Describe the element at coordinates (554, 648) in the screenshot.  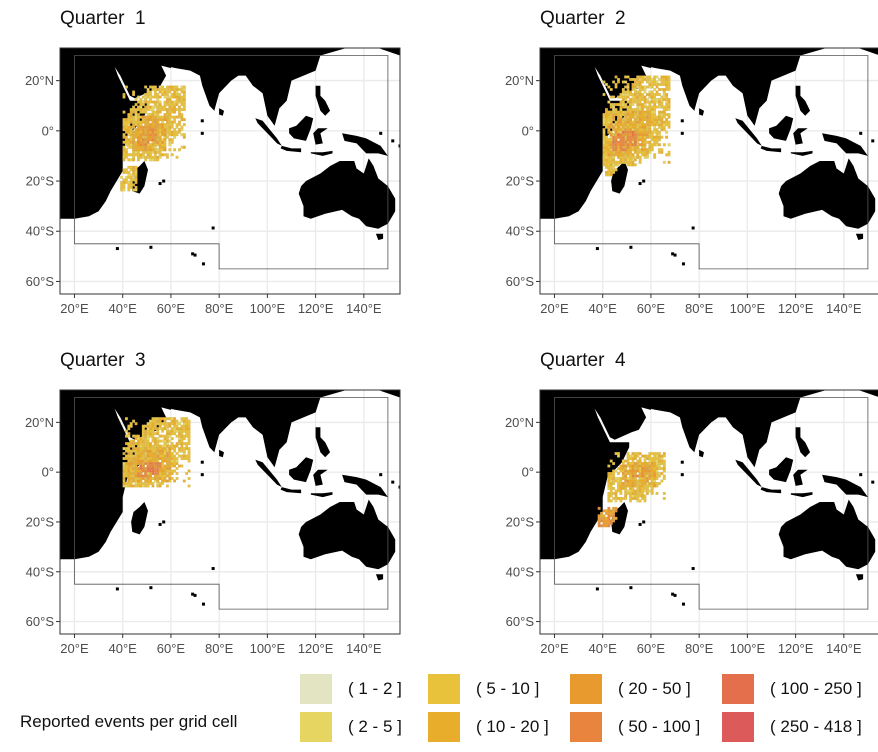
I see `x-tick-label: 20°E` at that location.